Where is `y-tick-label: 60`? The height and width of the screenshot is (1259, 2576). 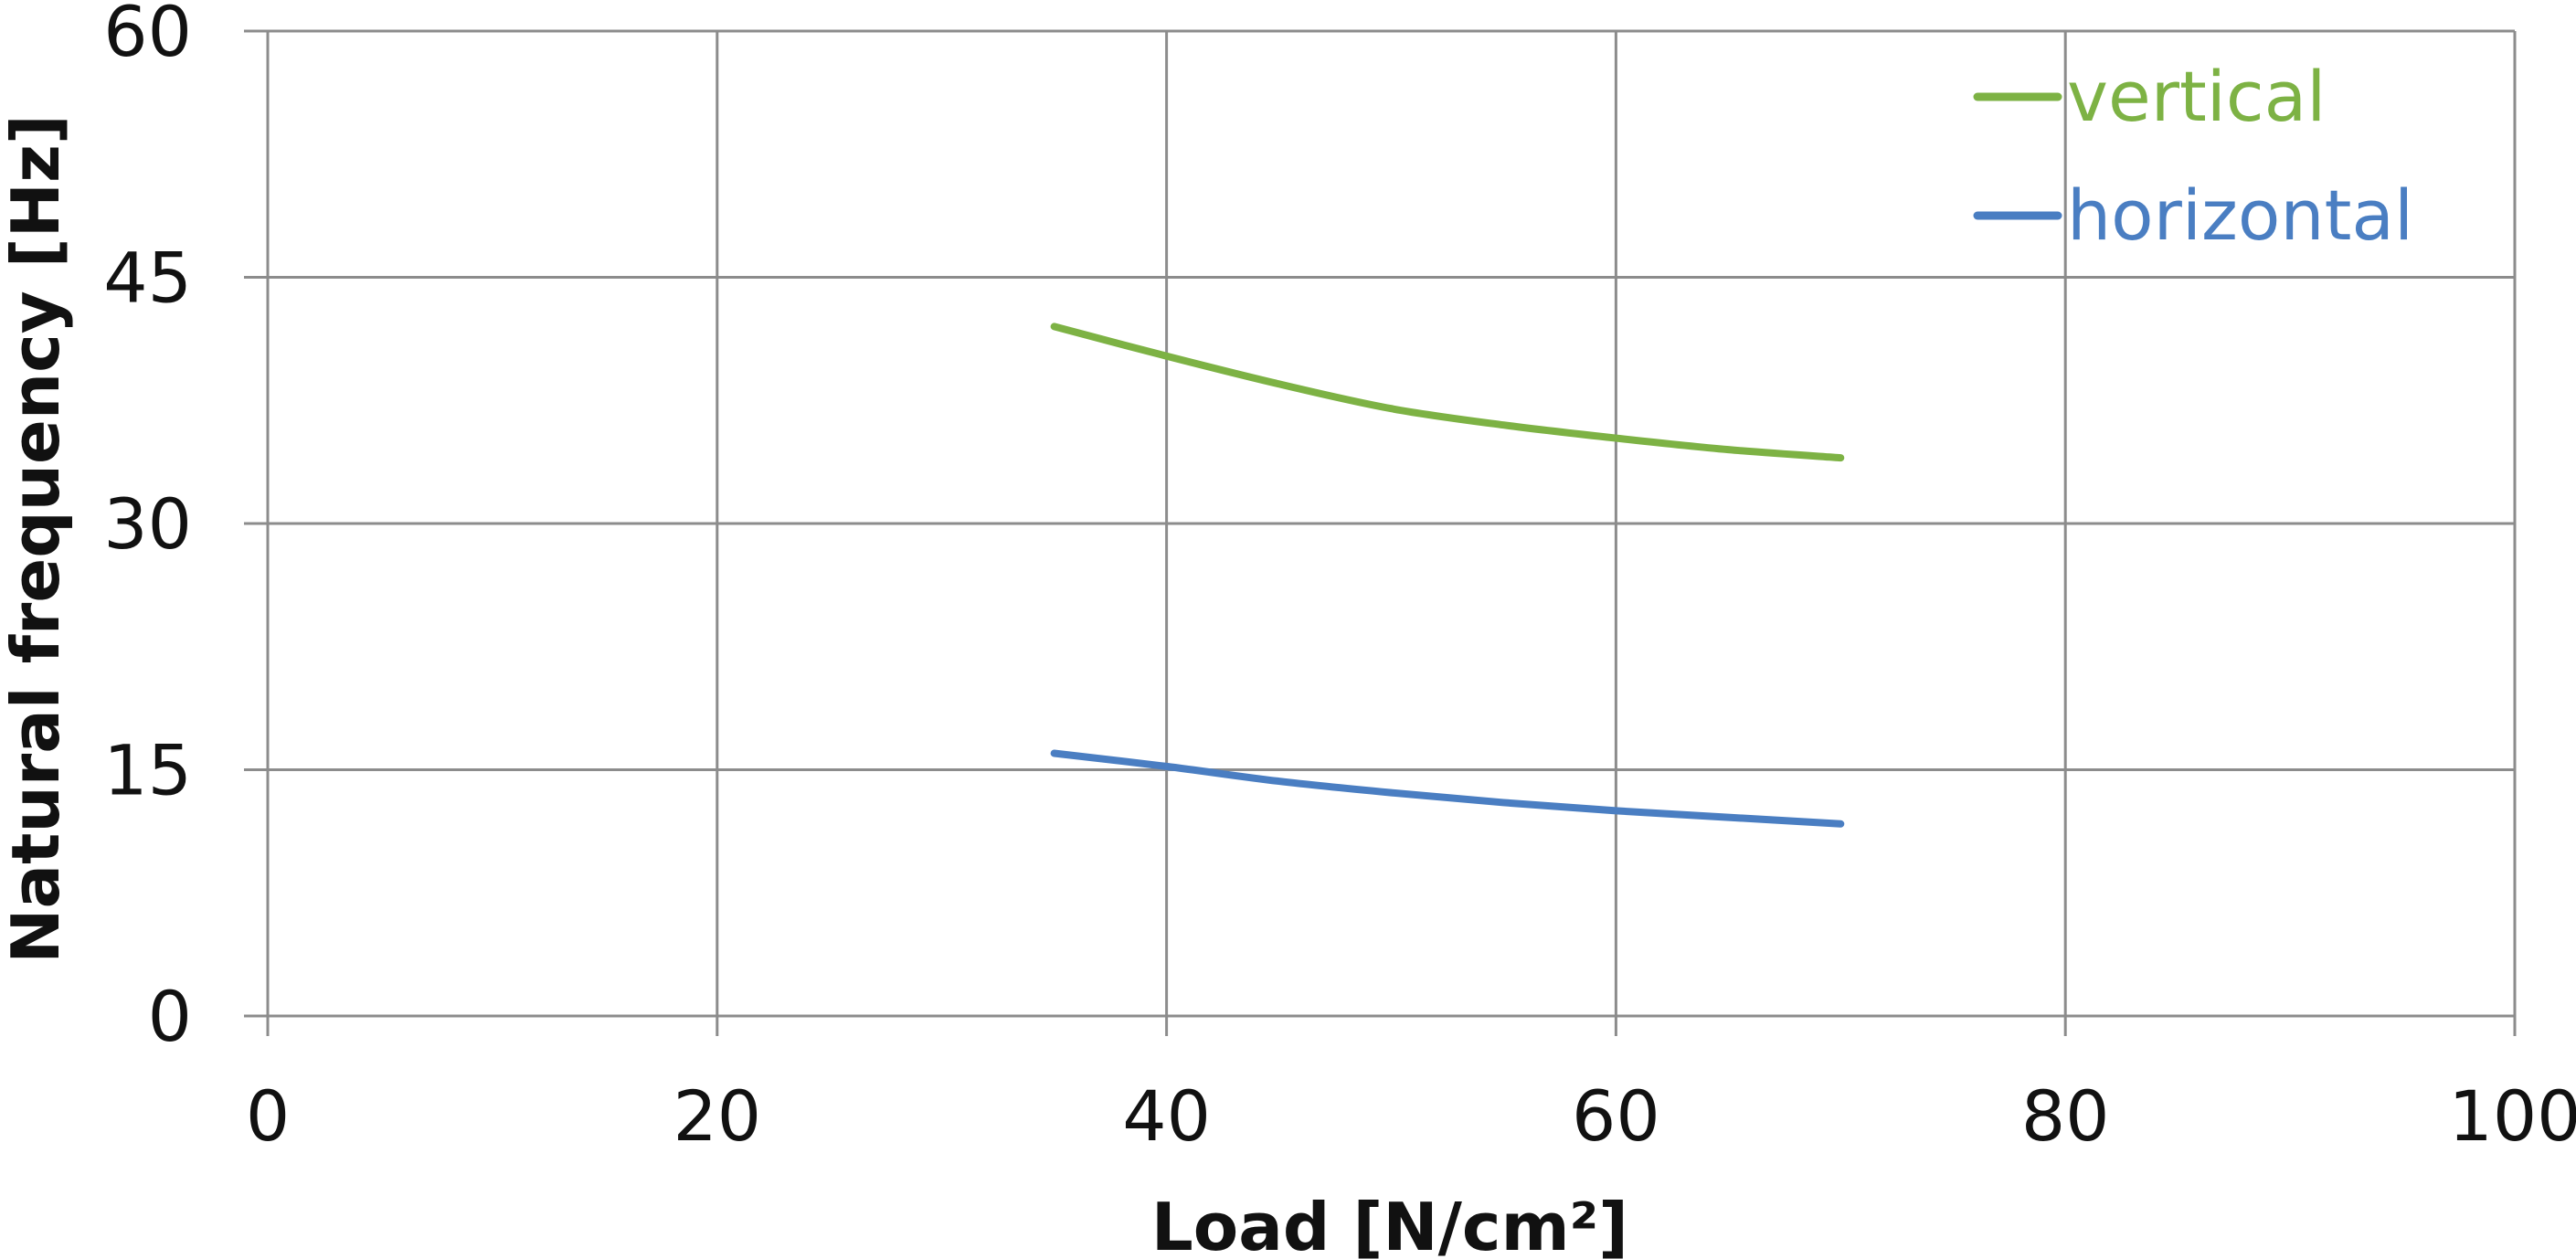
y-tick-label: 60 is located at coordinates (147, 36).